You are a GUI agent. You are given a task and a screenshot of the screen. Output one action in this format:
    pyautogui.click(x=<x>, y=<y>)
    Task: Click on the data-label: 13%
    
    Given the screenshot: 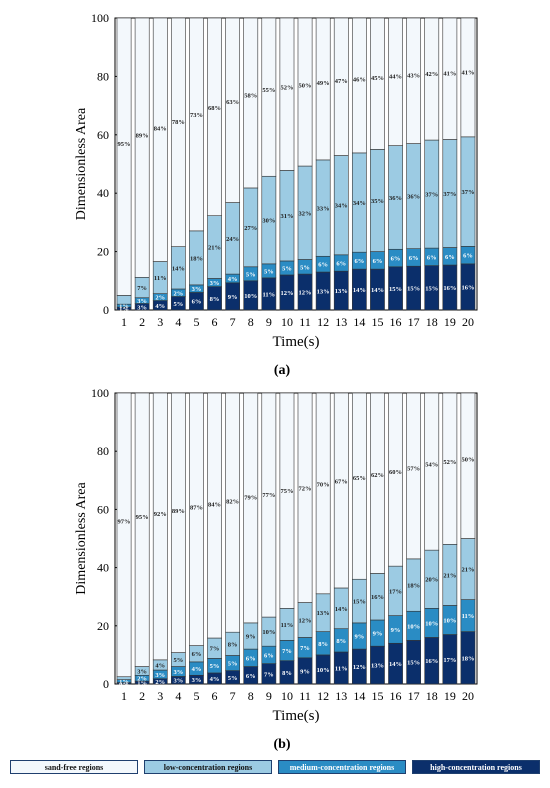 What is the action you would take?
    pyautogui.click(x=341, y=291)
    